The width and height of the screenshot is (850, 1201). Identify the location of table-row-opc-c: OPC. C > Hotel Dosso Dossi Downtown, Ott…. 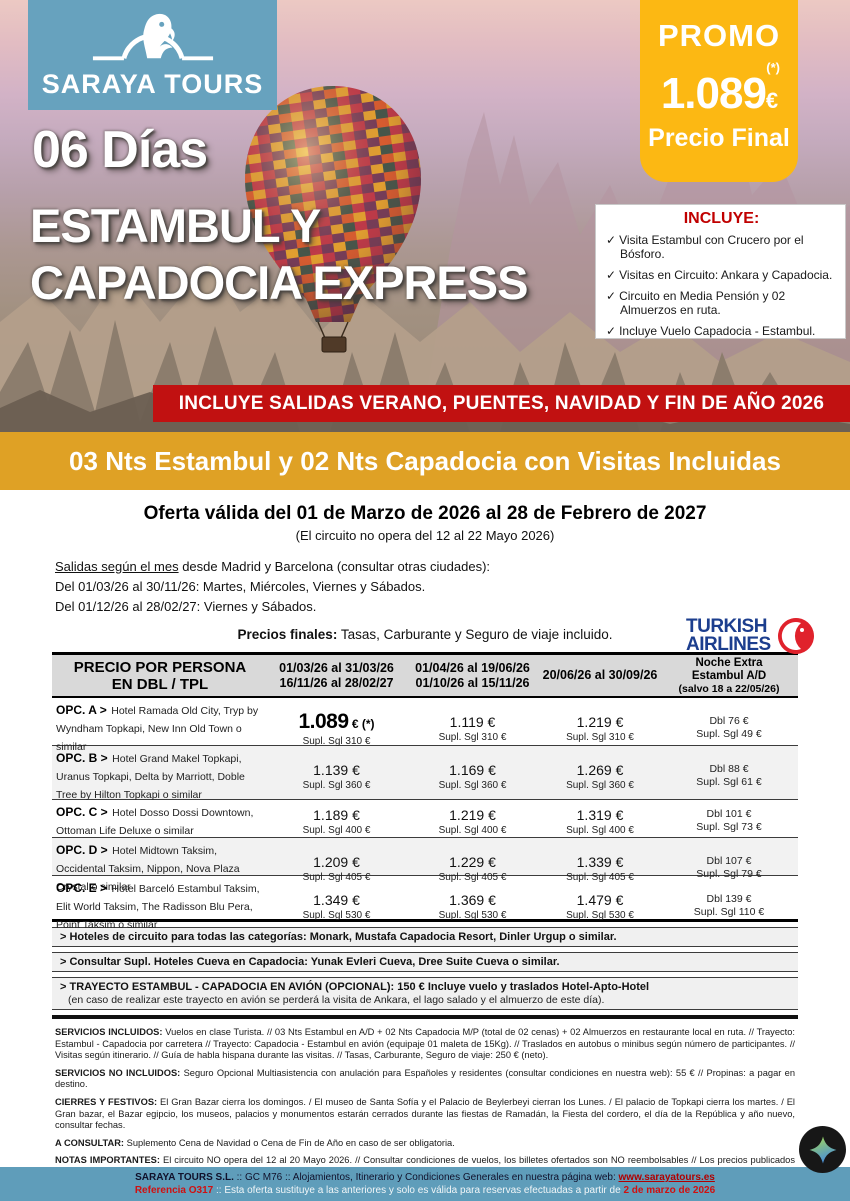
(425, 819).